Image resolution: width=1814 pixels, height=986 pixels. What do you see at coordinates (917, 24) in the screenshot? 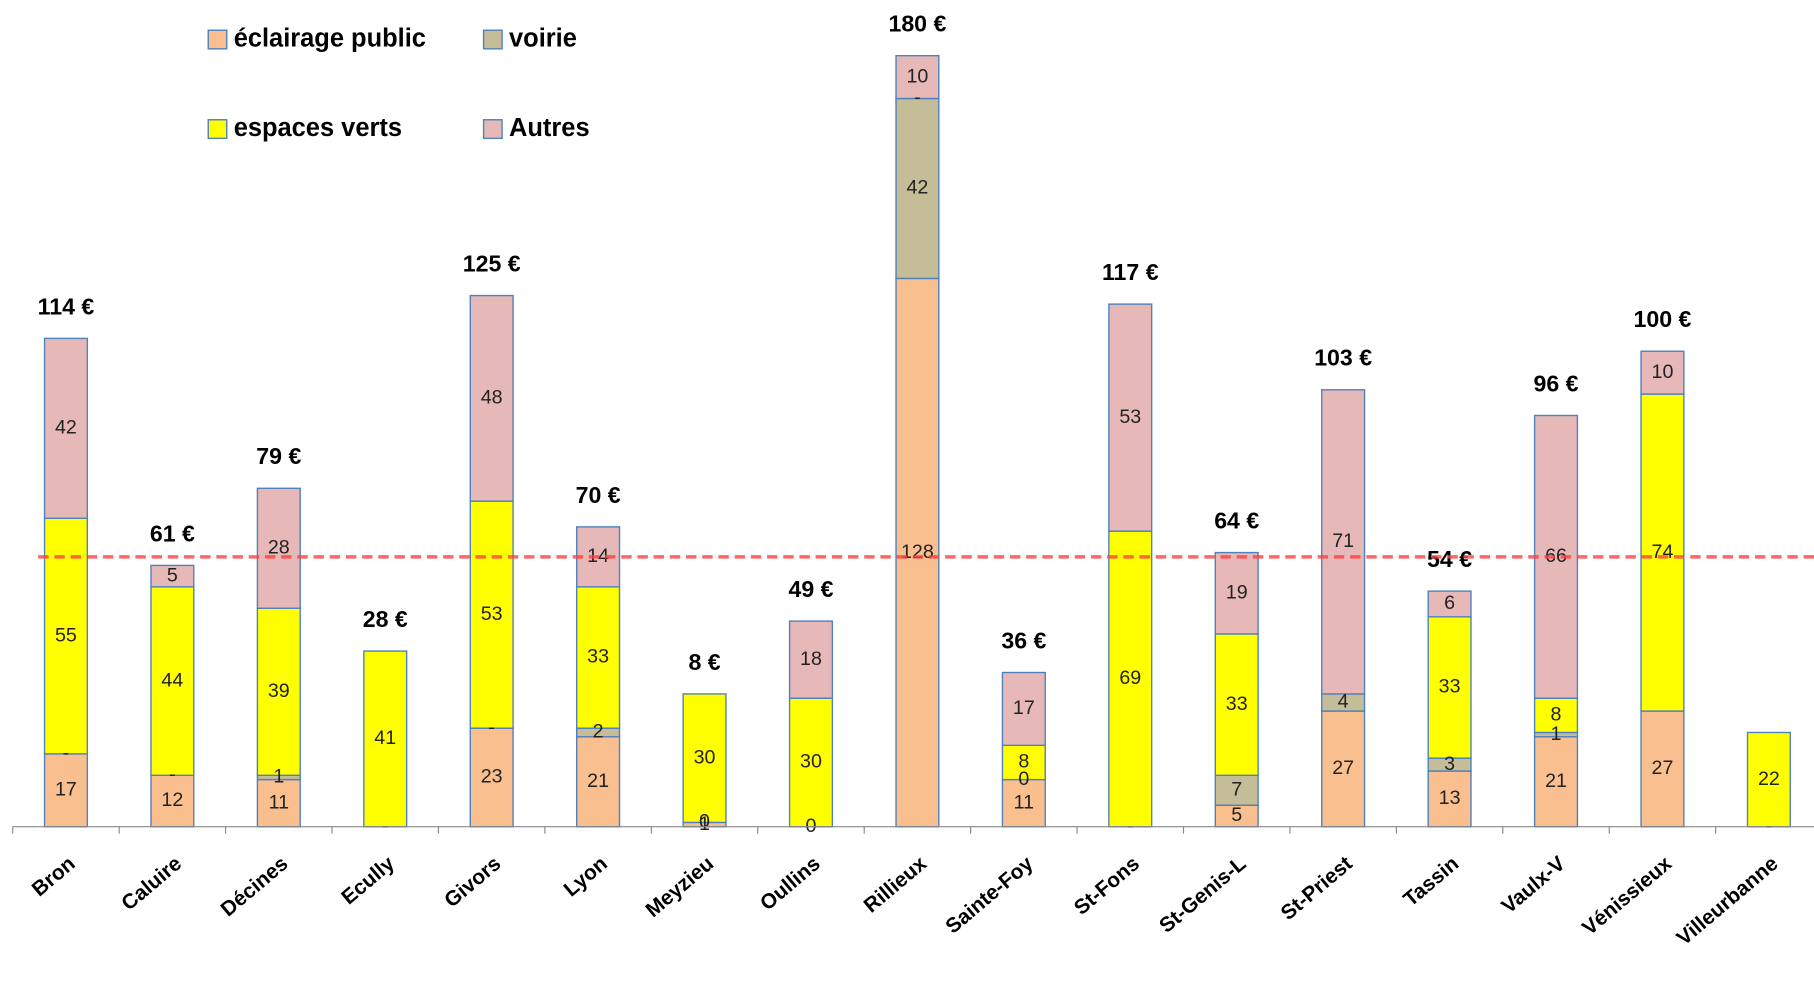
I see `total-label: 180 €` at bounding box center [917, 24].